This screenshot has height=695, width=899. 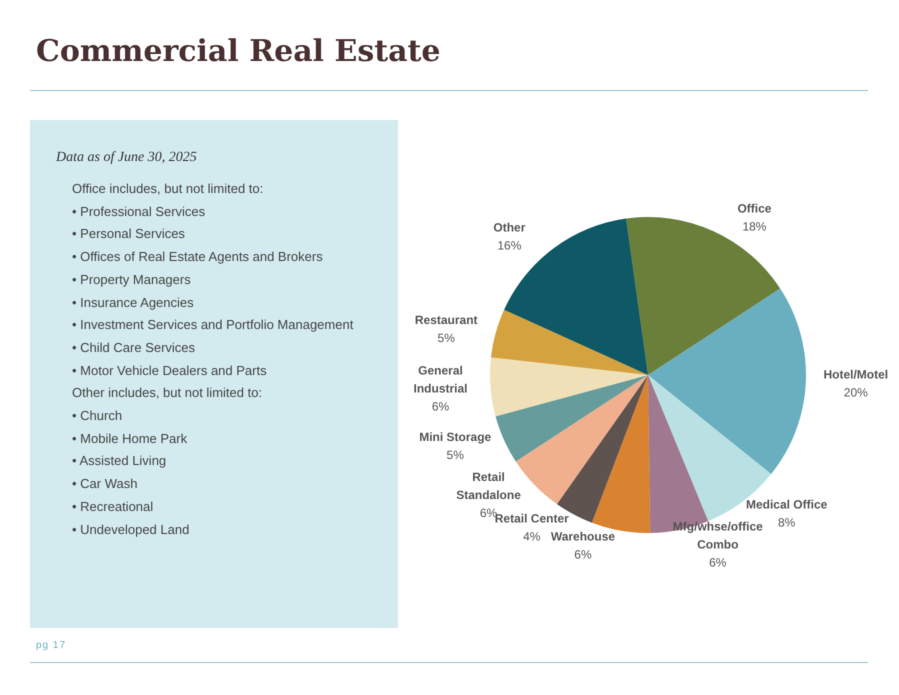 I want to click on slice-label: Hotel/Motel, so click(x=855, y=374).